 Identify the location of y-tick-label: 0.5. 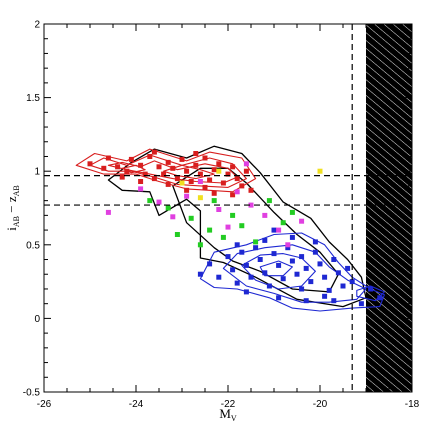
(33, 245).